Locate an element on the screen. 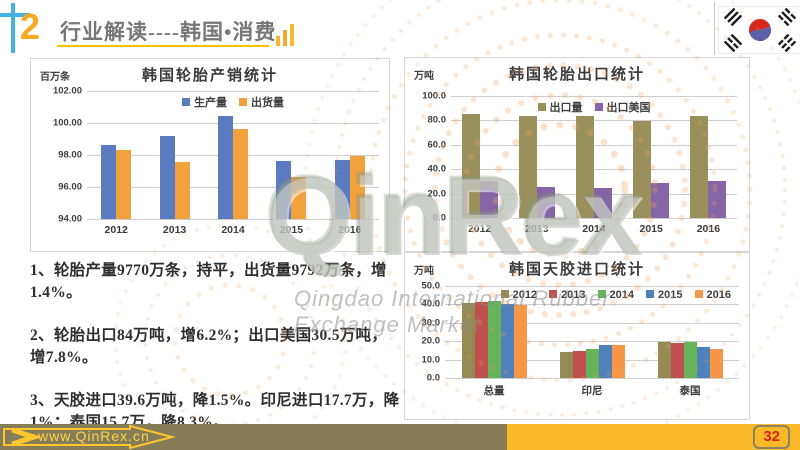 The height and width of the screenshot is (450, 800). y-tick-label: 30.0 is located at coordinates (431, 323).